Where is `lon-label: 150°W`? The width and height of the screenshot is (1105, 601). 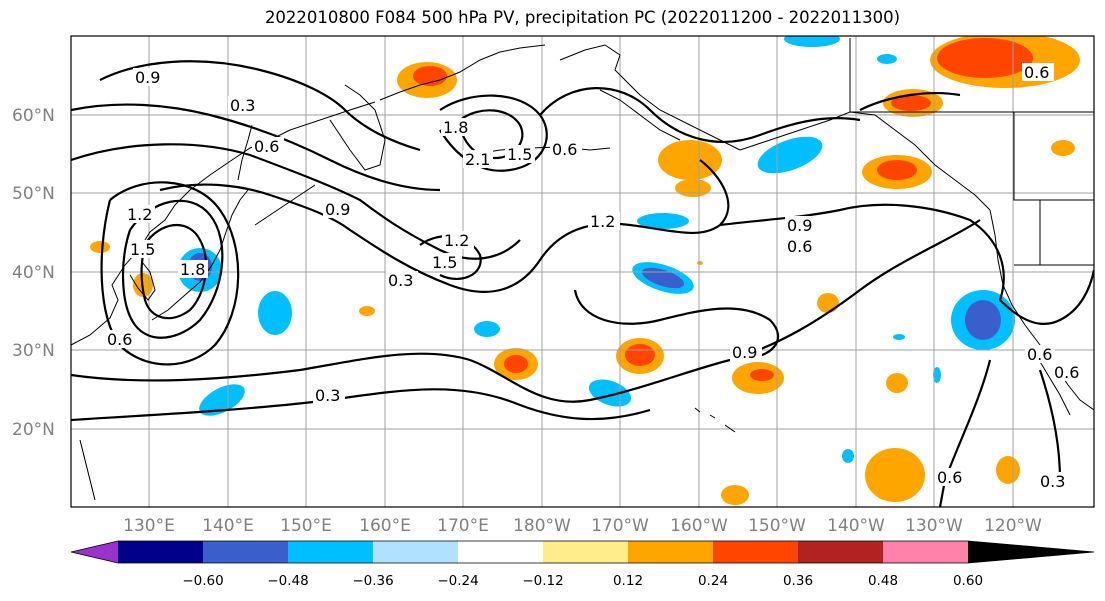 lon-label: 150°W is located at coordinates (777, 526).